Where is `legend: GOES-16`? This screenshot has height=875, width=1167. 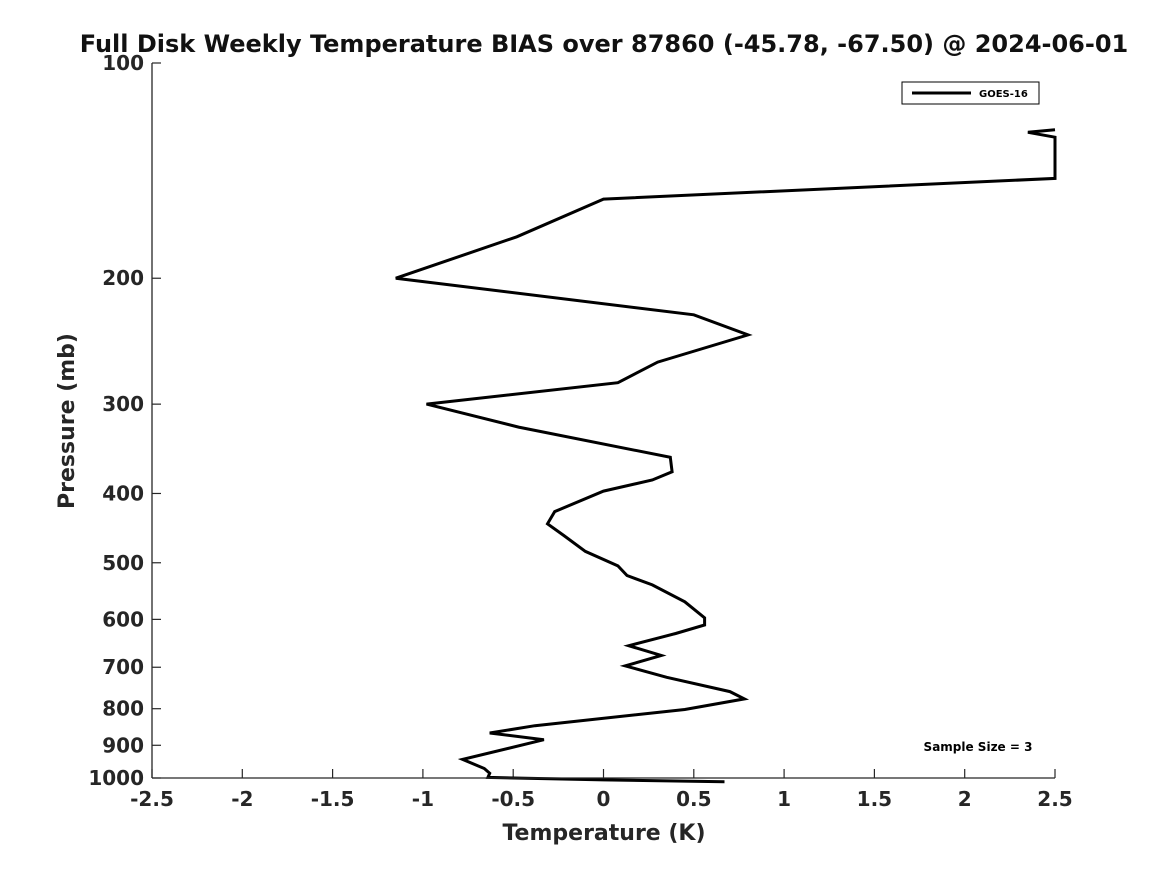
legend: GOES-16 is located at coordinates (970, 93).